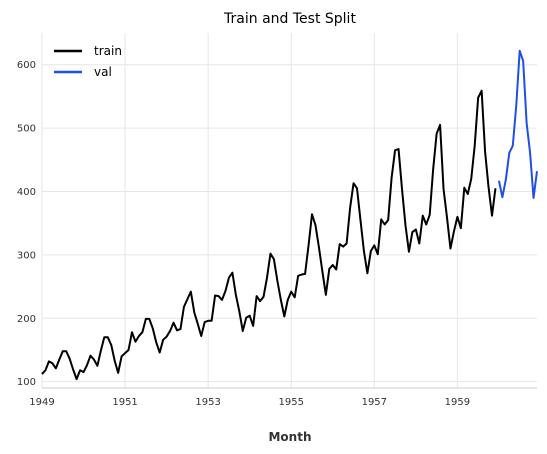 The height and width of the screenshot is (454, 547). Describe the element at coordinates (26, 192) in the screenshot. I see `y-tick-label: 400` at that location.